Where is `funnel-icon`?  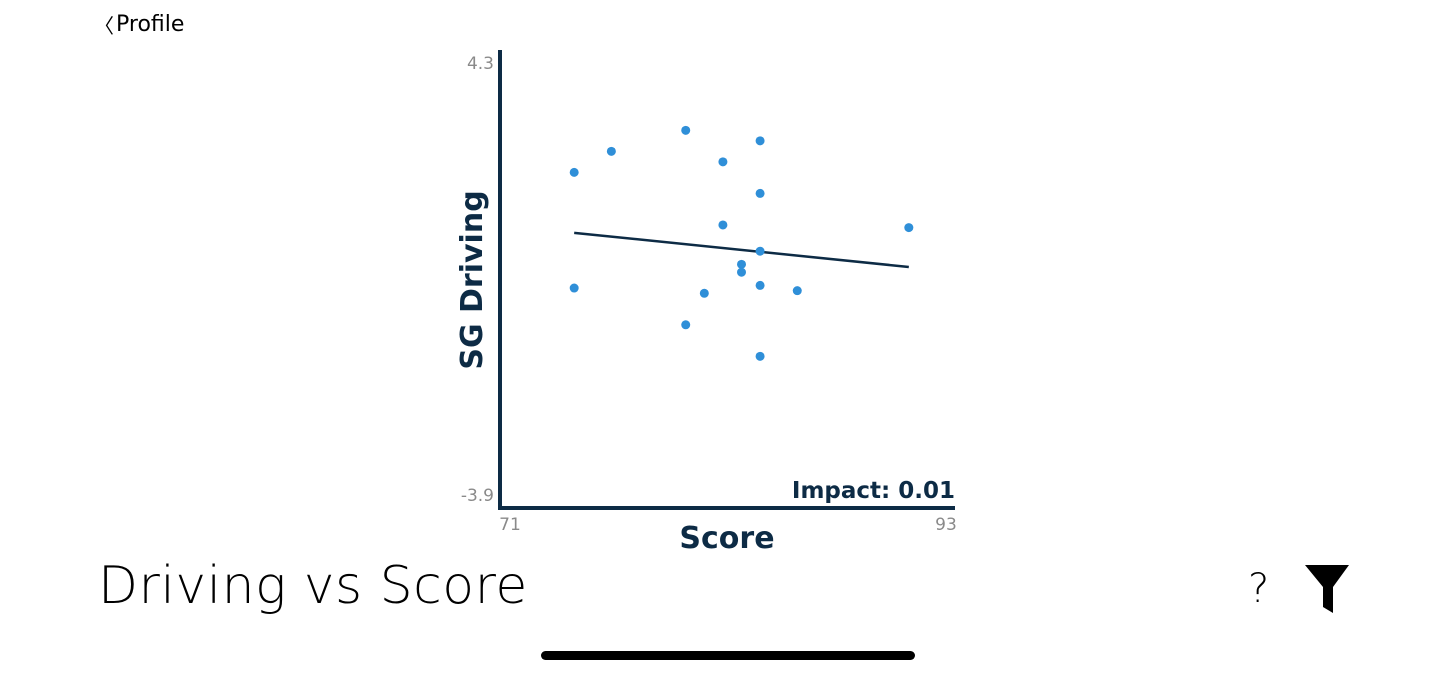
funnel-icon is located at coordinates (1327, 589).